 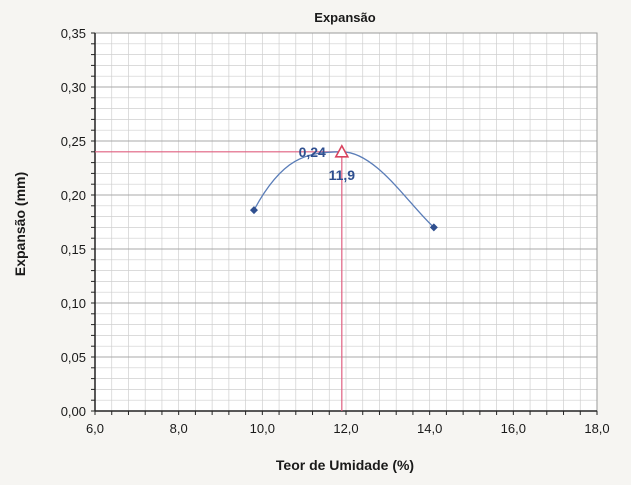 I want to click on y-tick-label: 0,05, so click(x=73, y=357).